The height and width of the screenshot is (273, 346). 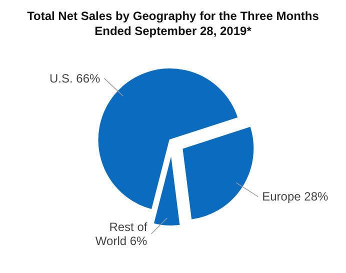 What do you see at coordinates (75, 78) in the screenshot?
I see `slice-label: U.S. 66%` at bounding box center [75, 78].